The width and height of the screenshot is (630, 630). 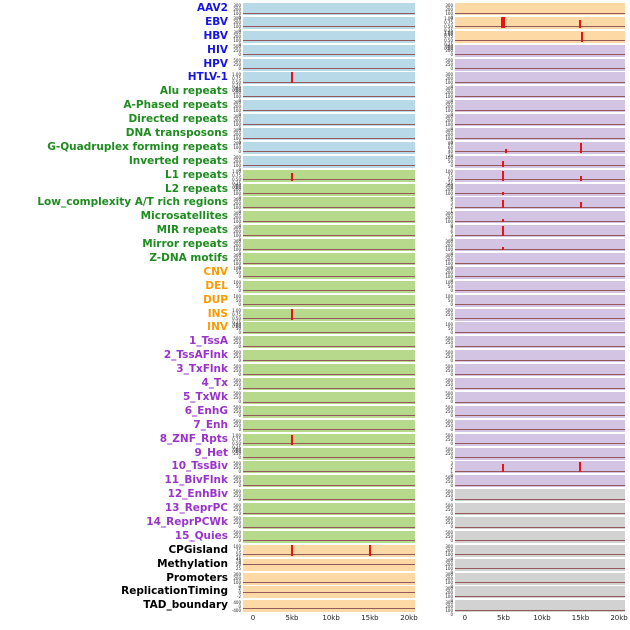 What do you see at coordinates (197, 577) in the screenshot?
I see `row-label: Promoters` at bounding box center [197, 577].